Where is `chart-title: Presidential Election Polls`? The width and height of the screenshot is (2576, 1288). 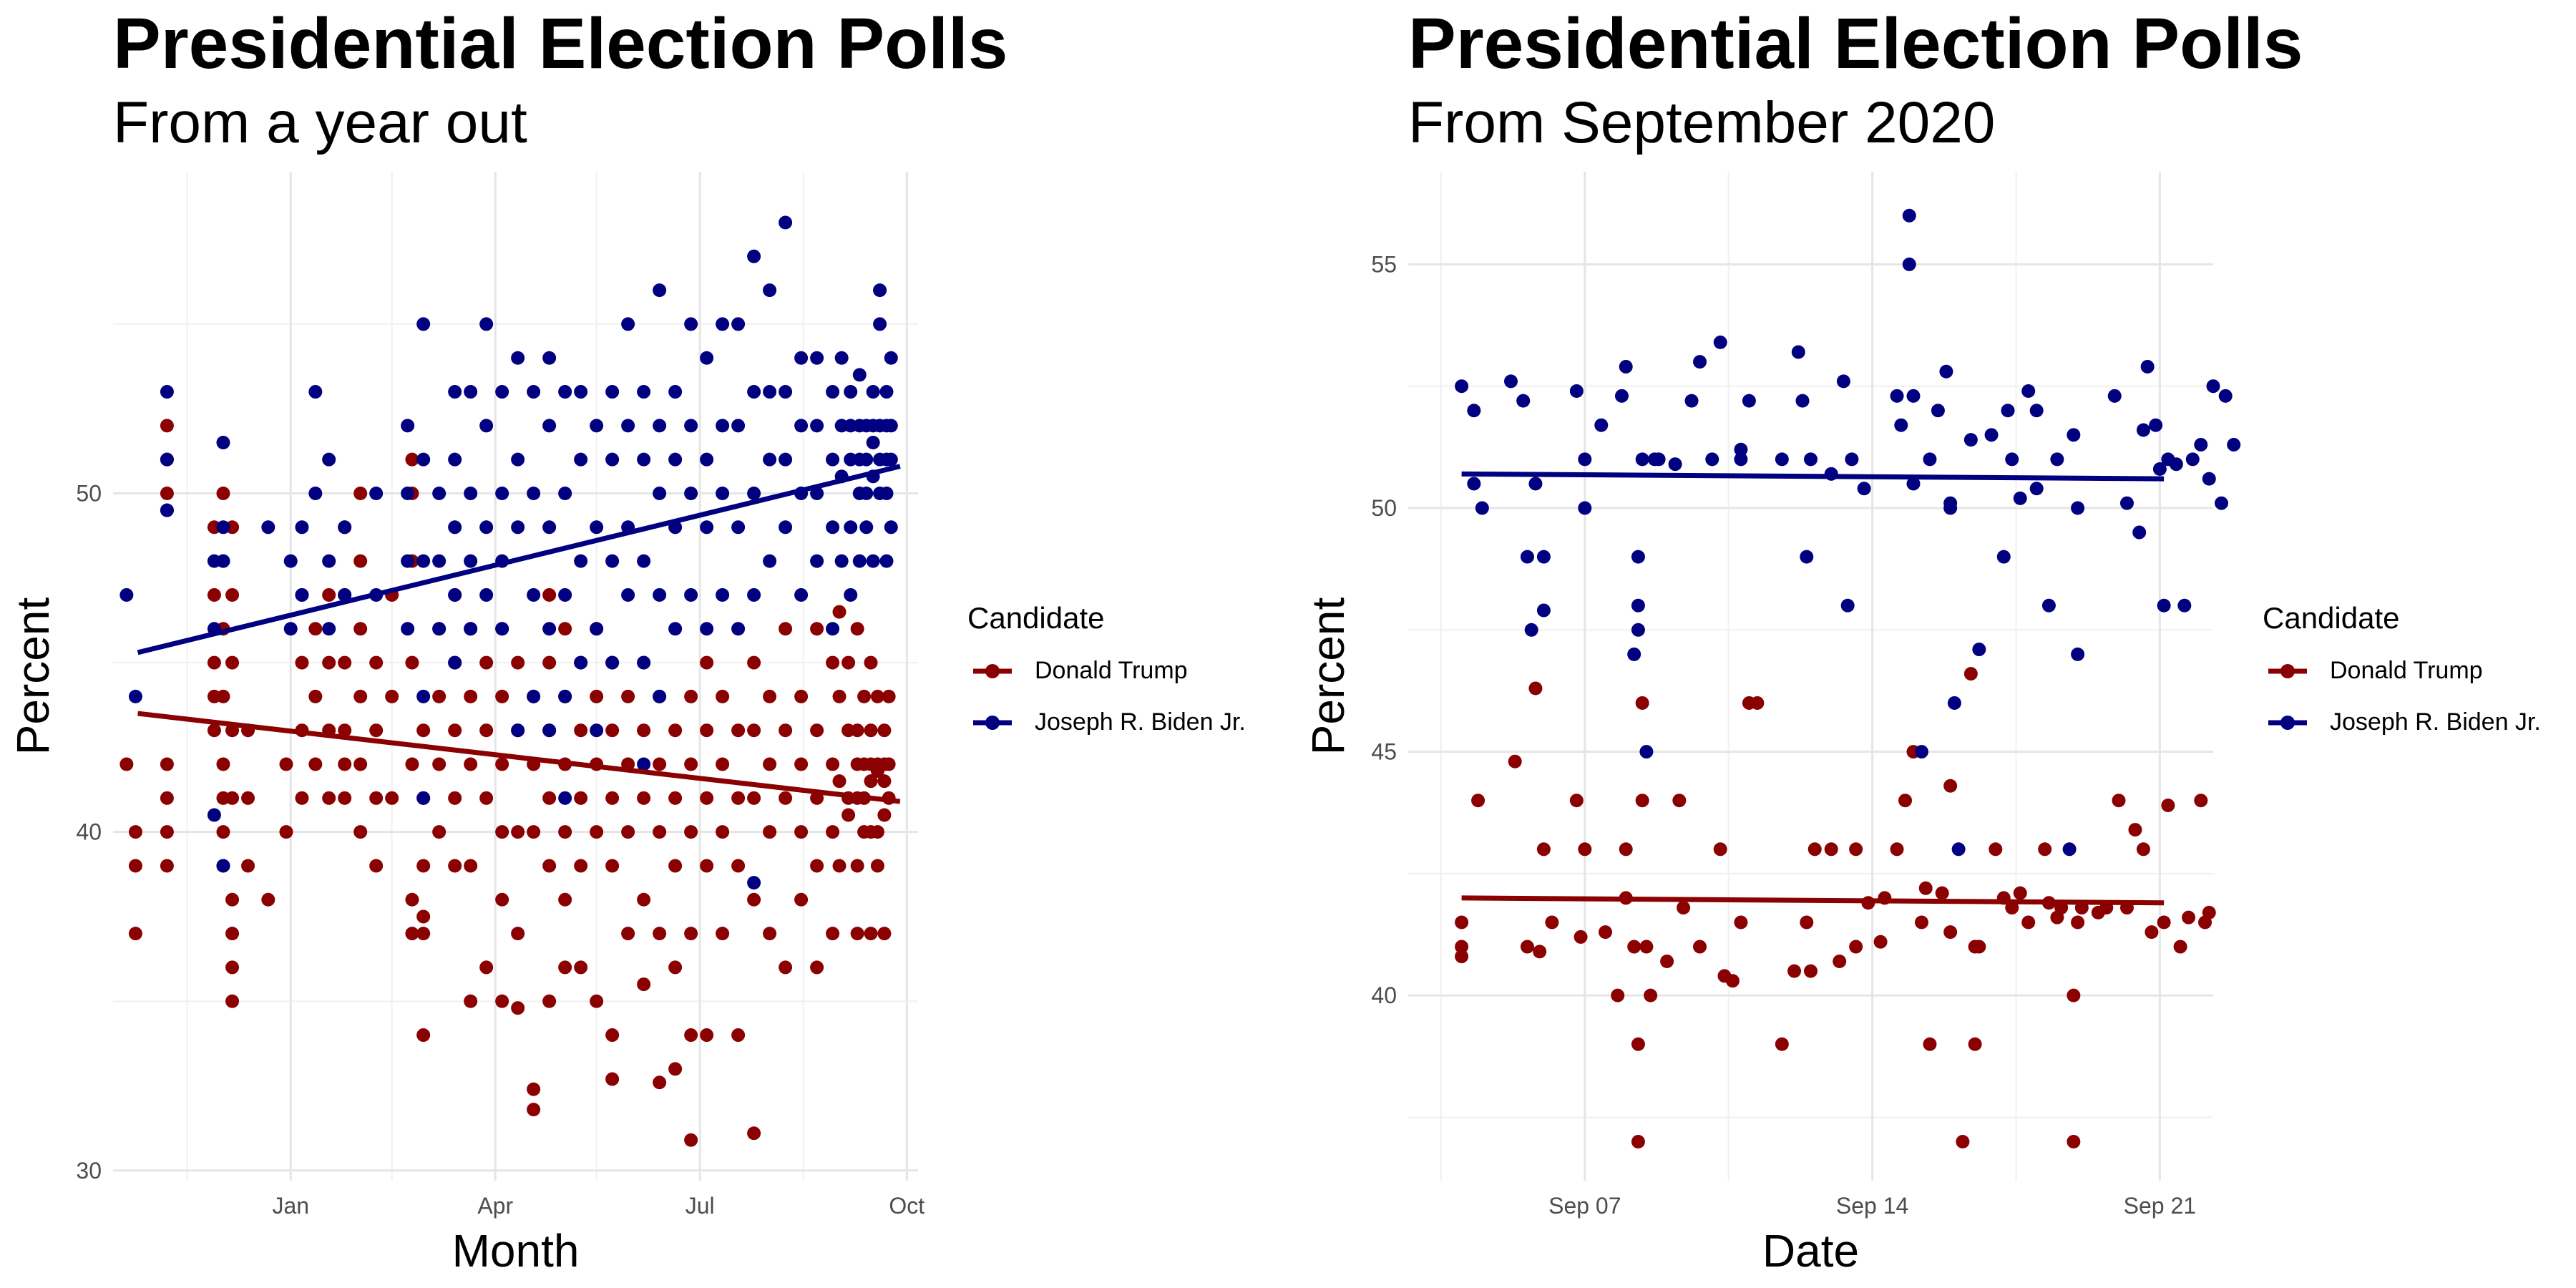 chart-title: Presidential Election Polls is located at coordinates (1855, 44).